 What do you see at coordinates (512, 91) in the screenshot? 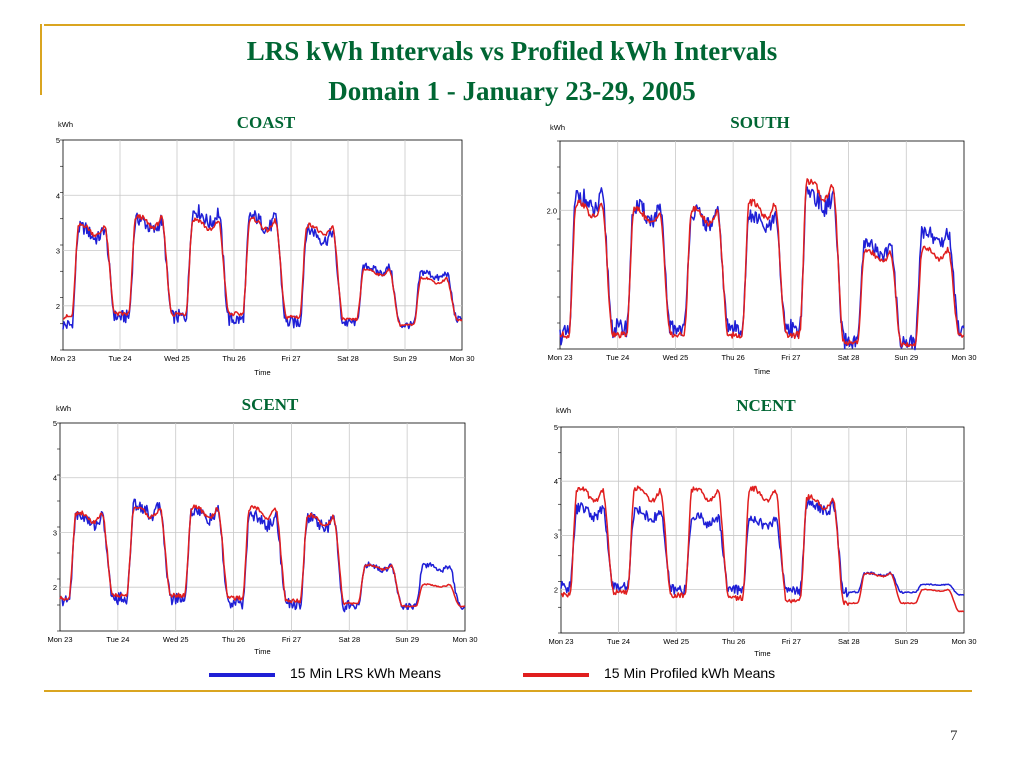
I see `slide-subtitle: Domain 1 - January 23-29, 2005` at bounding box center [512, 91].